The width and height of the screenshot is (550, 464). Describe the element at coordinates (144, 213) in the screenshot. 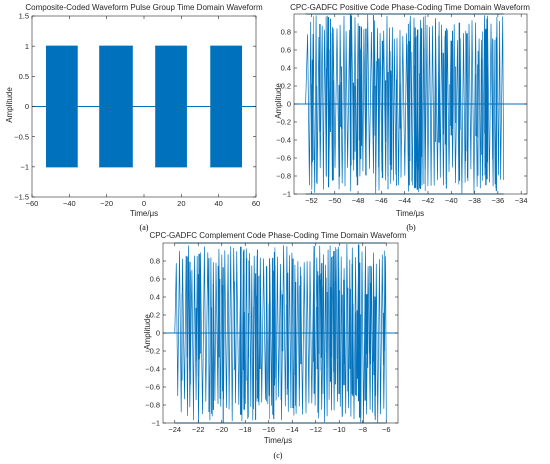

I see `panel-a-xlabel: Time/μs` at that location.